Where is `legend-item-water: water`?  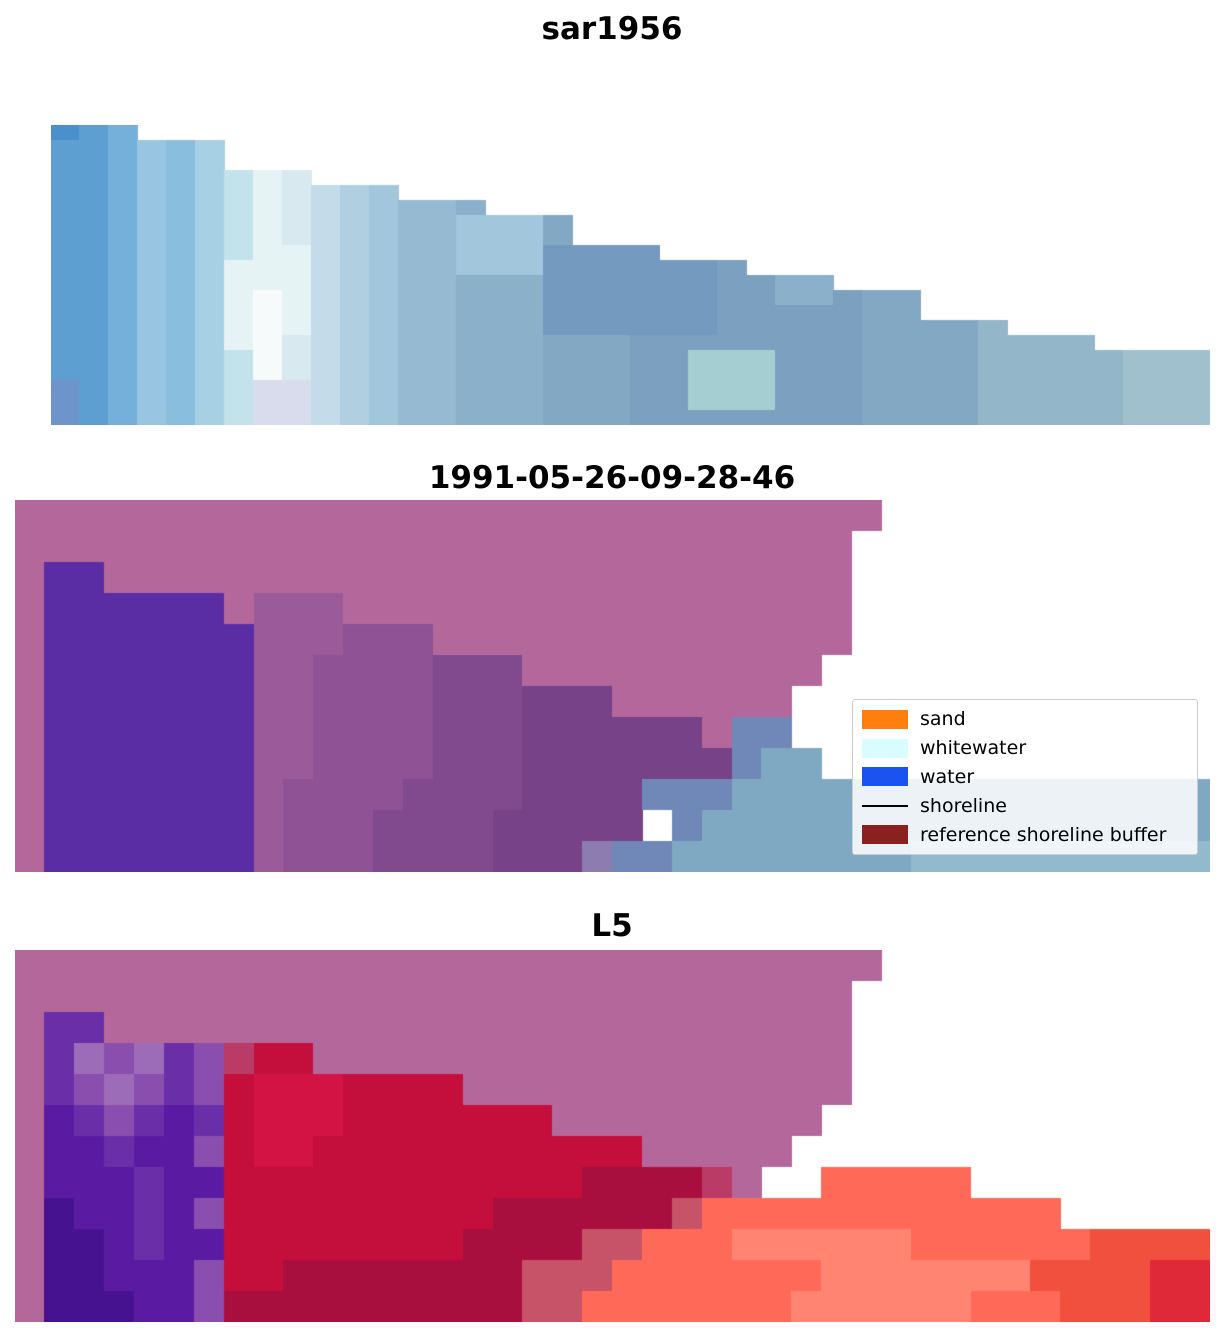
legend-item-water: water is located at coordinates (1025, 777).